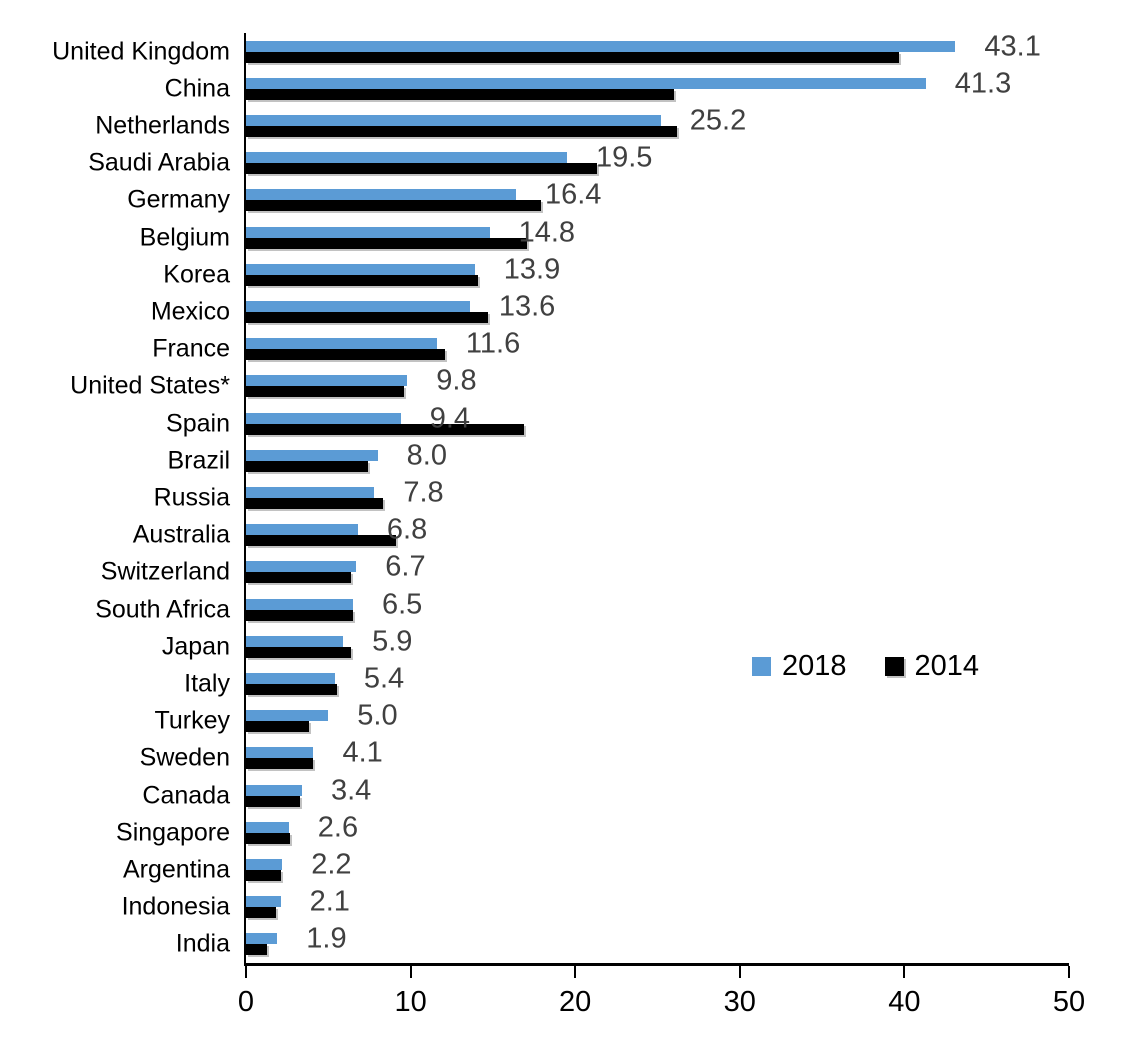 The height and width of the screenshot is (1041, 1123). I want to click on value-label: 5.9, so click(392, 641).